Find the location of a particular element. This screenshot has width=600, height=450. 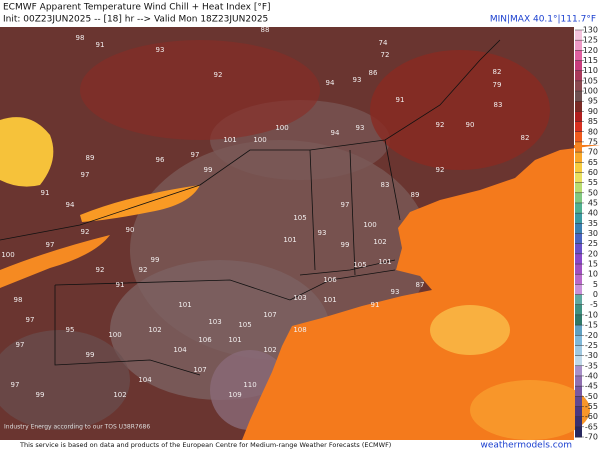

lake-erie is located at coordinates (55, 261).